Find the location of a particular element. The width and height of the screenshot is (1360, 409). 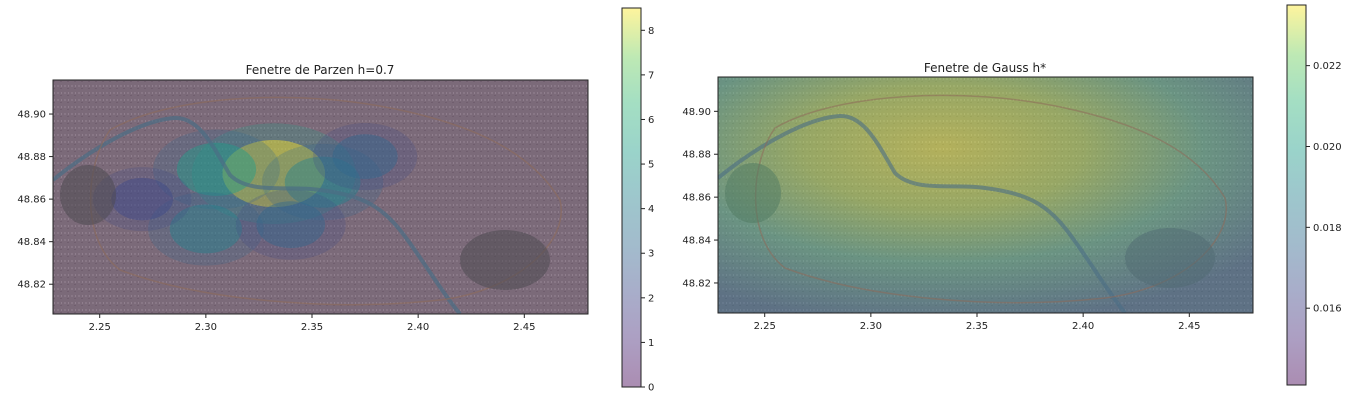

colorbar-tick-label: 2 is located at coordinates (651, 298).